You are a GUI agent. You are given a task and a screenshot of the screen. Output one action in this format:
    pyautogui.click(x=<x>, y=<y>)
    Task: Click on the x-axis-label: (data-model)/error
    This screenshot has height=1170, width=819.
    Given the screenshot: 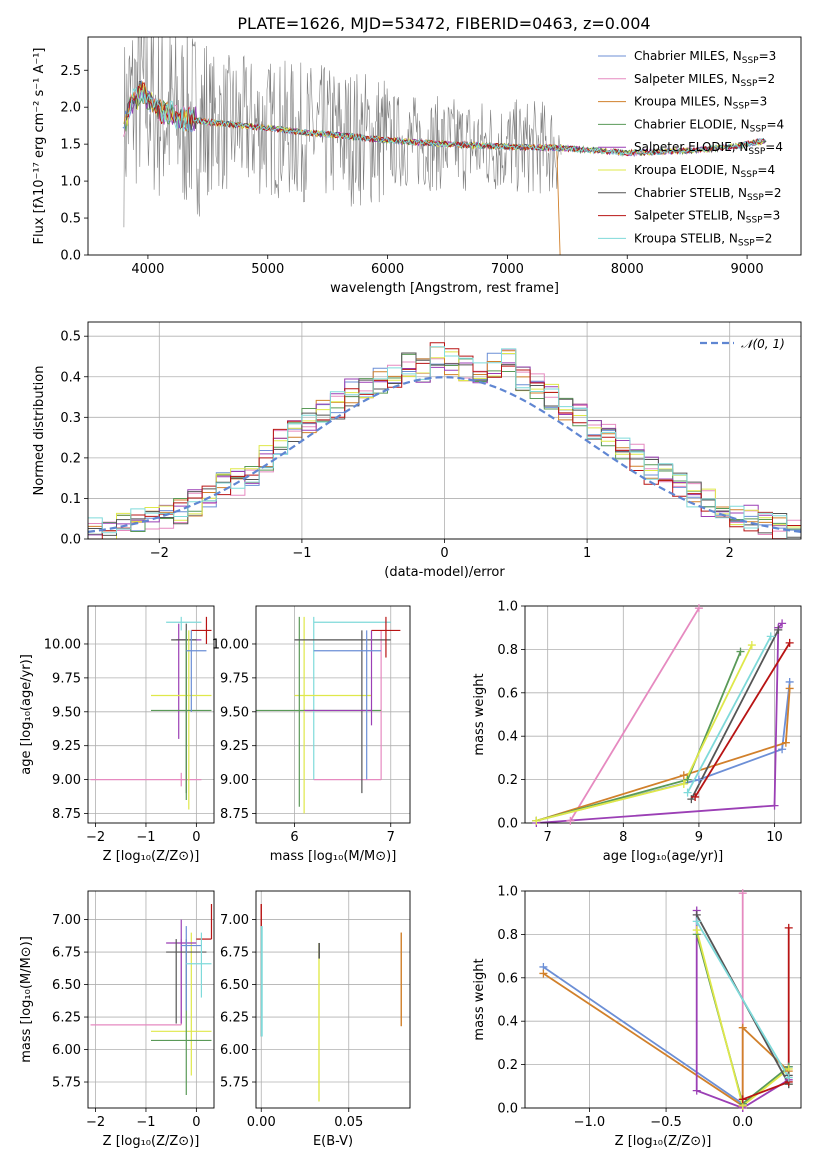 What is the action you would take?
    pyautogui.click(x=444, y=572)
    